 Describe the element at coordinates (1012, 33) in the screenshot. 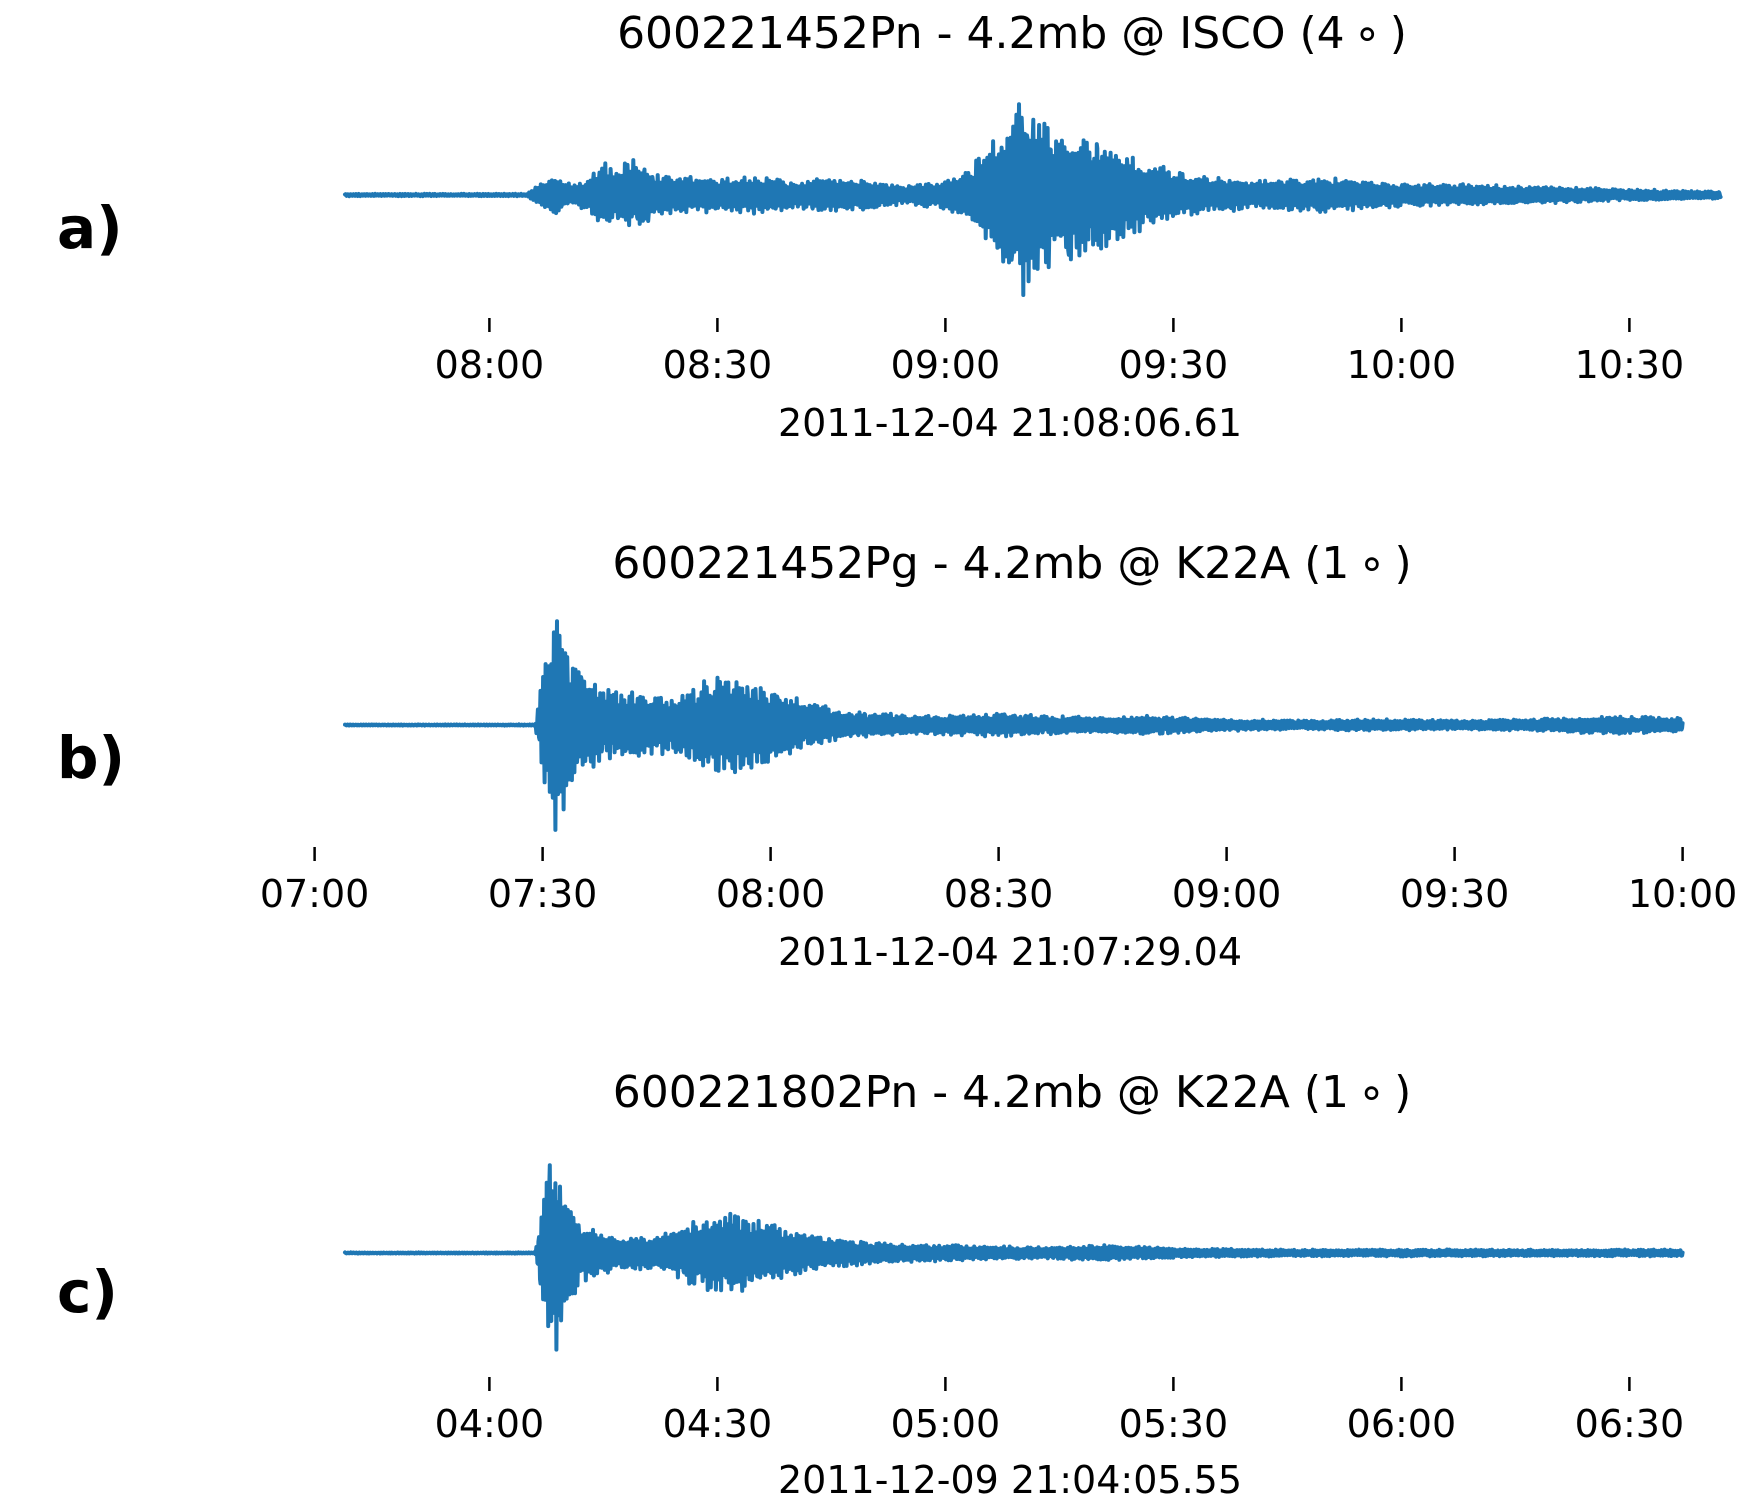

I see `panel-title: 600221452Pn - 4.2mb @ ISCO (4 ∘ )` at that location.